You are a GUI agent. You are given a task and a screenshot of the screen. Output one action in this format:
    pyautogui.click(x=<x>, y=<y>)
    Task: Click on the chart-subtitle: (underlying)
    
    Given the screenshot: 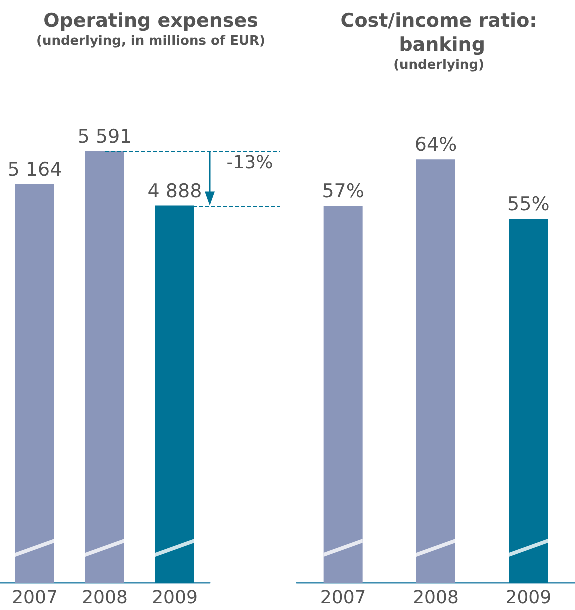 What is the action you would take?
    pyautogui.click(x=439, y=65)
    